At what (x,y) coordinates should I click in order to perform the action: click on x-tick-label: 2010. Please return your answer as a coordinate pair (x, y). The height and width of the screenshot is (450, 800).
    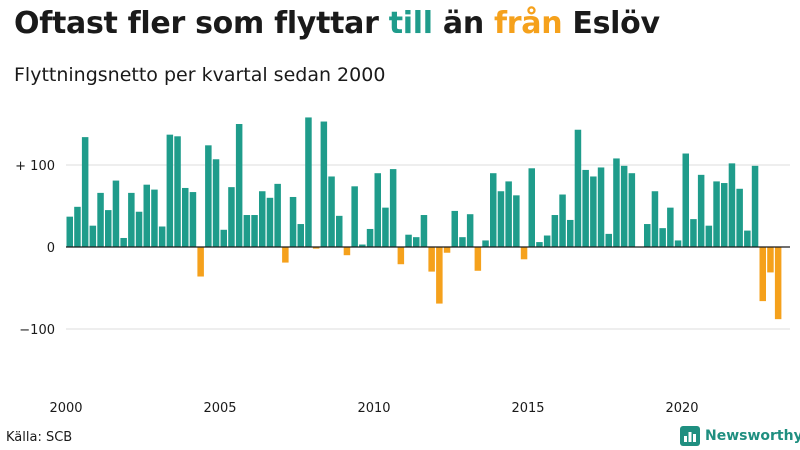
    Looking at the image, I should click on (373, 408).